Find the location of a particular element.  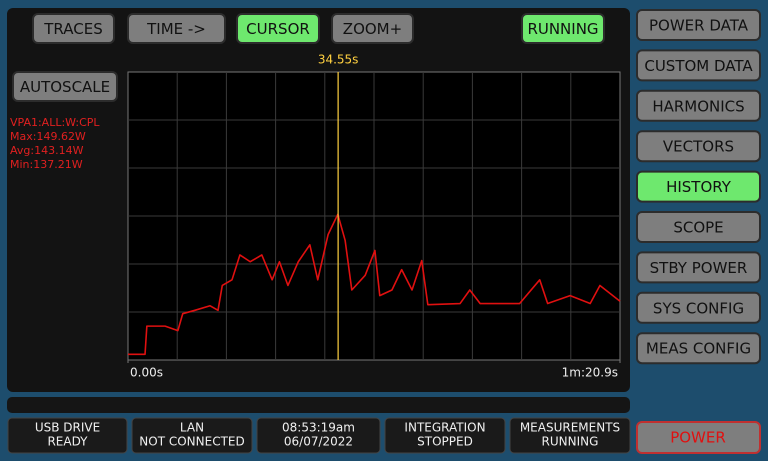

status-text: USB DRIVE is located at coordinates (67, 428).